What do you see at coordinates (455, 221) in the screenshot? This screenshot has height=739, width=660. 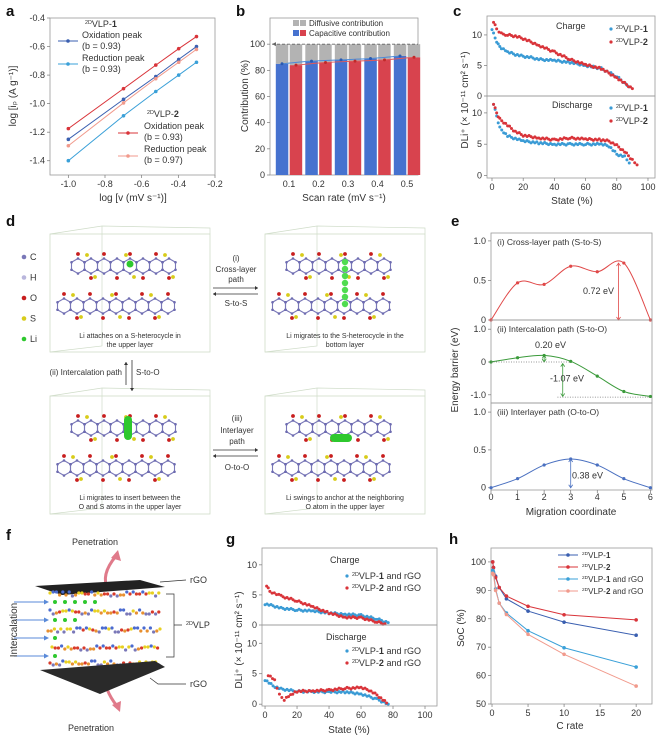 I see `panel-label-e: e` at bounding box center [455, 221].